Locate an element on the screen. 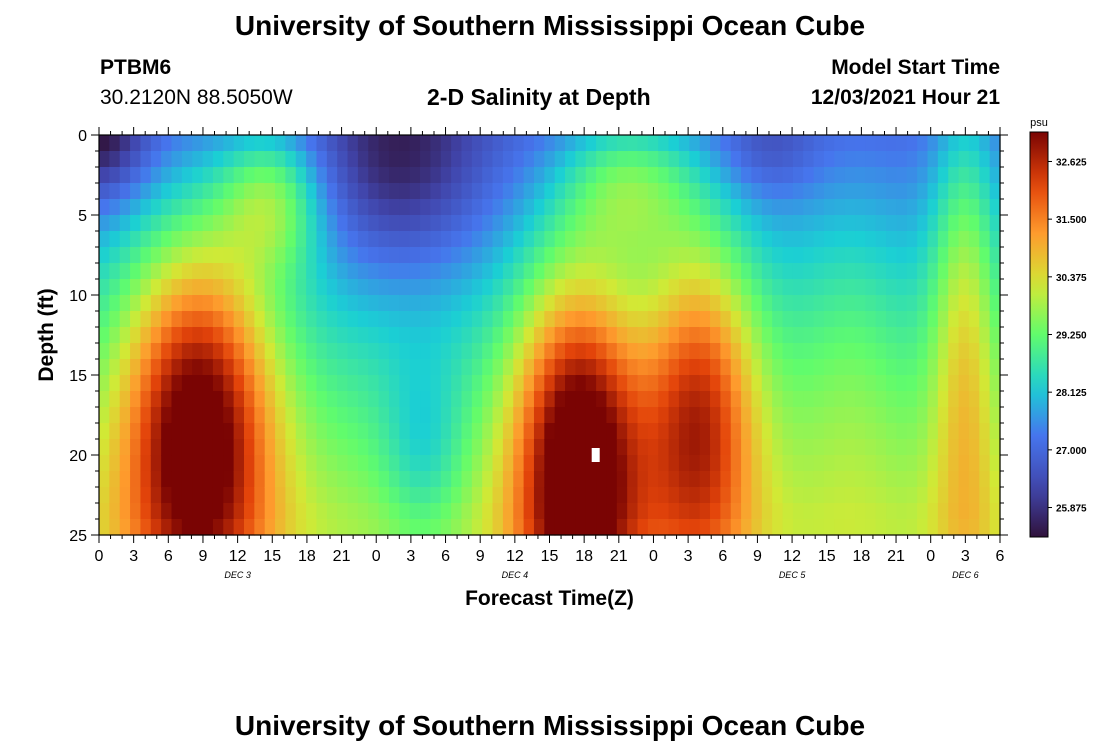  y-axis-label: Depth (ft) is located at coordinates (46, 334).